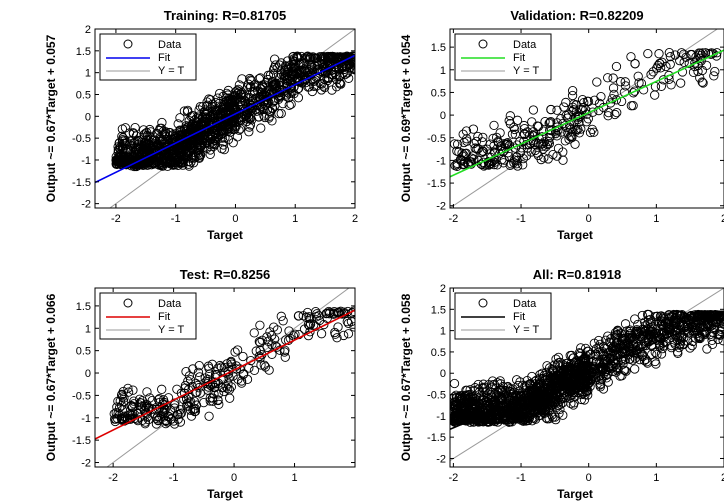  Describe the element at coordinates (441, 459) in the screenshot. I see `y-tick-label: -2` at that location.